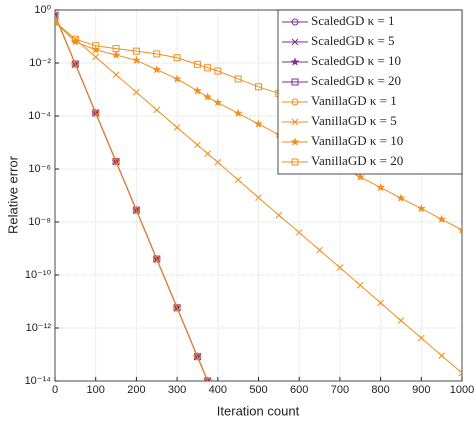  What do you see at coordinates (38, 381) in the screenshot?
I see `y-tick-label: 10⁻¹⁴` at bounding box center [38, 381].